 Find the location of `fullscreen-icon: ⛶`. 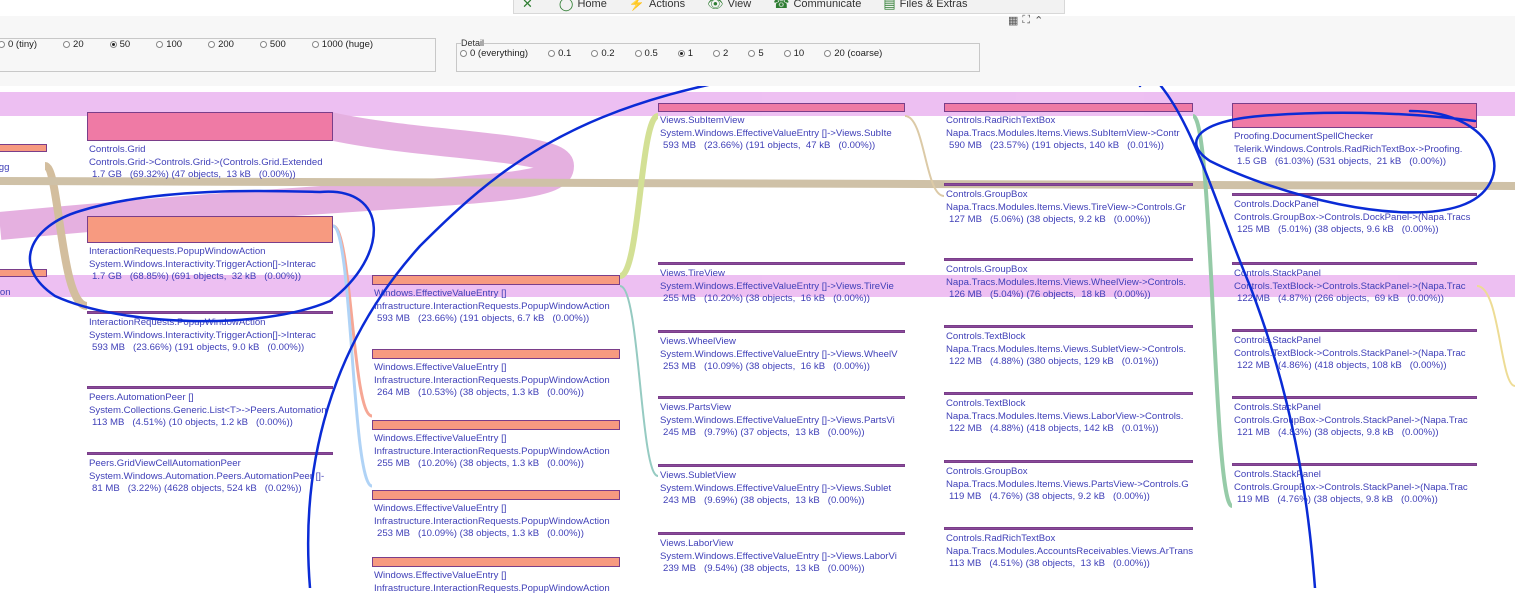

fullscreen-icon: ⛶ is located at coordinates (1026, 20).